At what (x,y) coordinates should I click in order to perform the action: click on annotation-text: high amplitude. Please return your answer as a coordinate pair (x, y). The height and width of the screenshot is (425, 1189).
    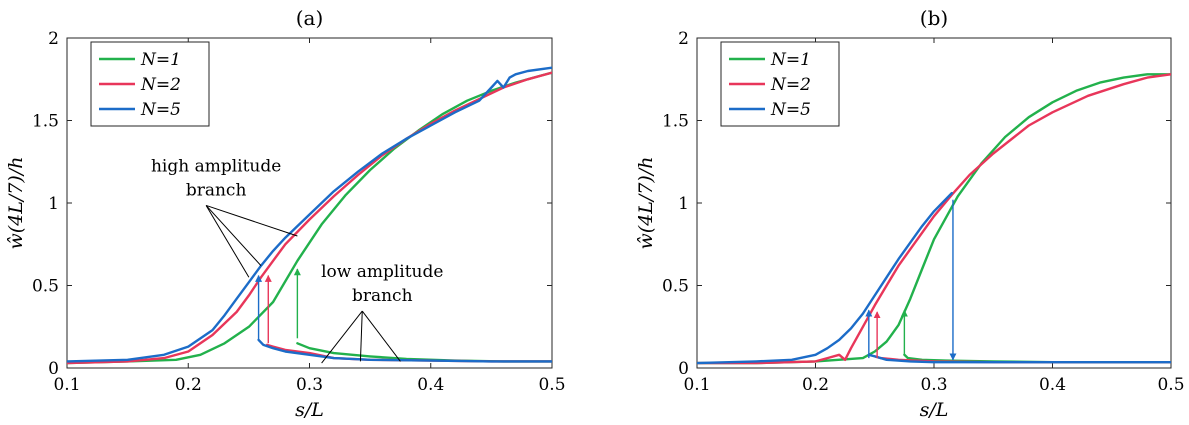
    Looking at the image, I should click on (216, 166).